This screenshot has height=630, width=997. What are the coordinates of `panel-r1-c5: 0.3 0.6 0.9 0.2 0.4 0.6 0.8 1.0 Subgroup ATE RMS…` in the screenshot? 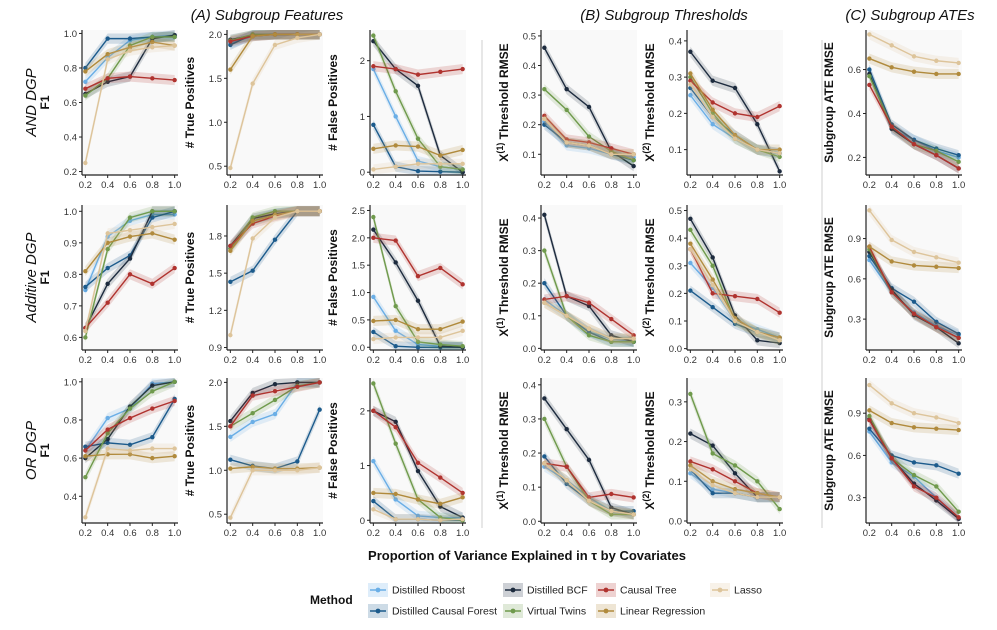 It's located at (893, 285).